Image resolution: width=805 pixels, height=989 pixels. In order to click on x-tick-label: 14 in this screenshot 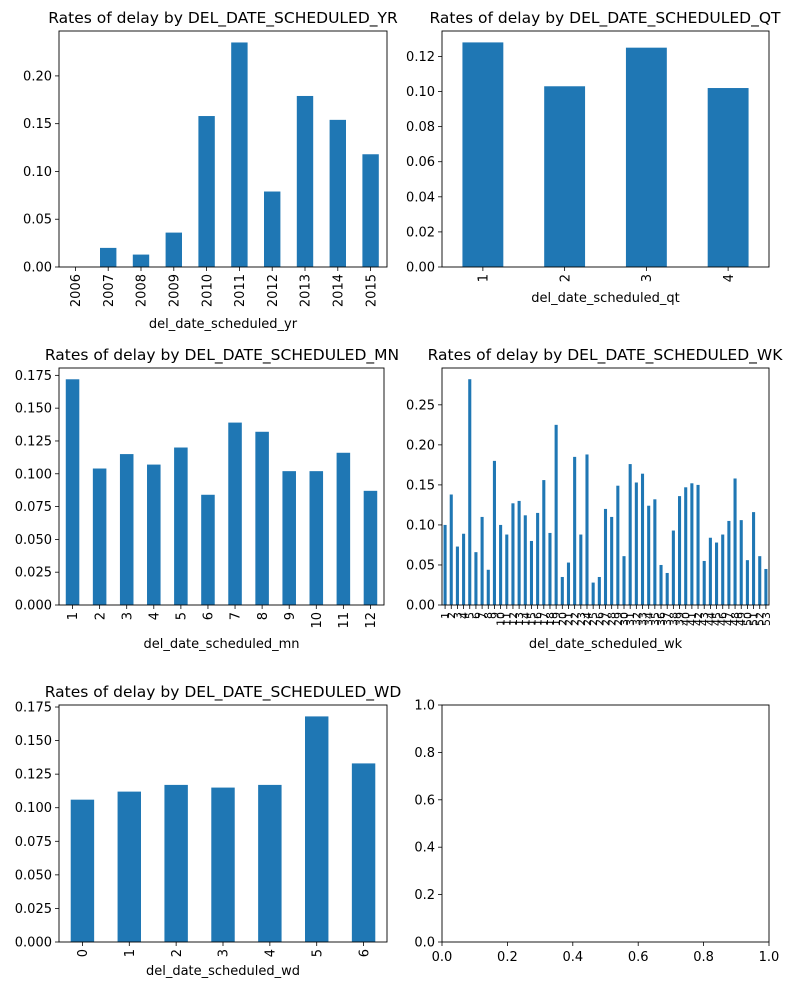, I will do `click(525, 619)`.